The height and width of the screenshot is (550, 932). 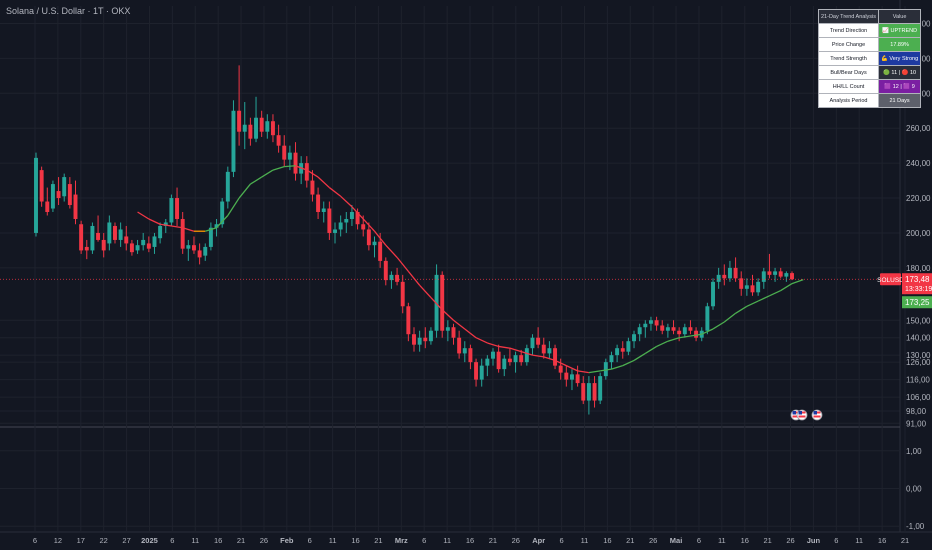 I want to click on ma-badge-bg, so click(x=917, y=302).